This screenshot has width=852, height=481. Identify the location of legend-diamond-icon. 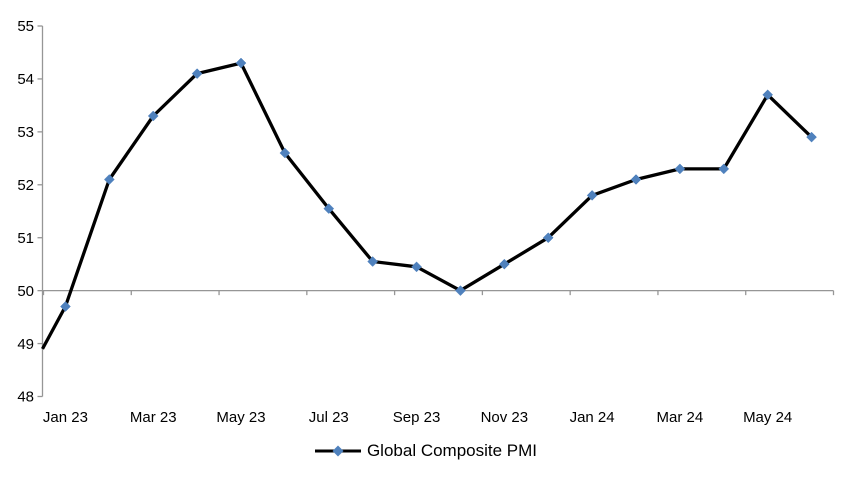
(338, 451).